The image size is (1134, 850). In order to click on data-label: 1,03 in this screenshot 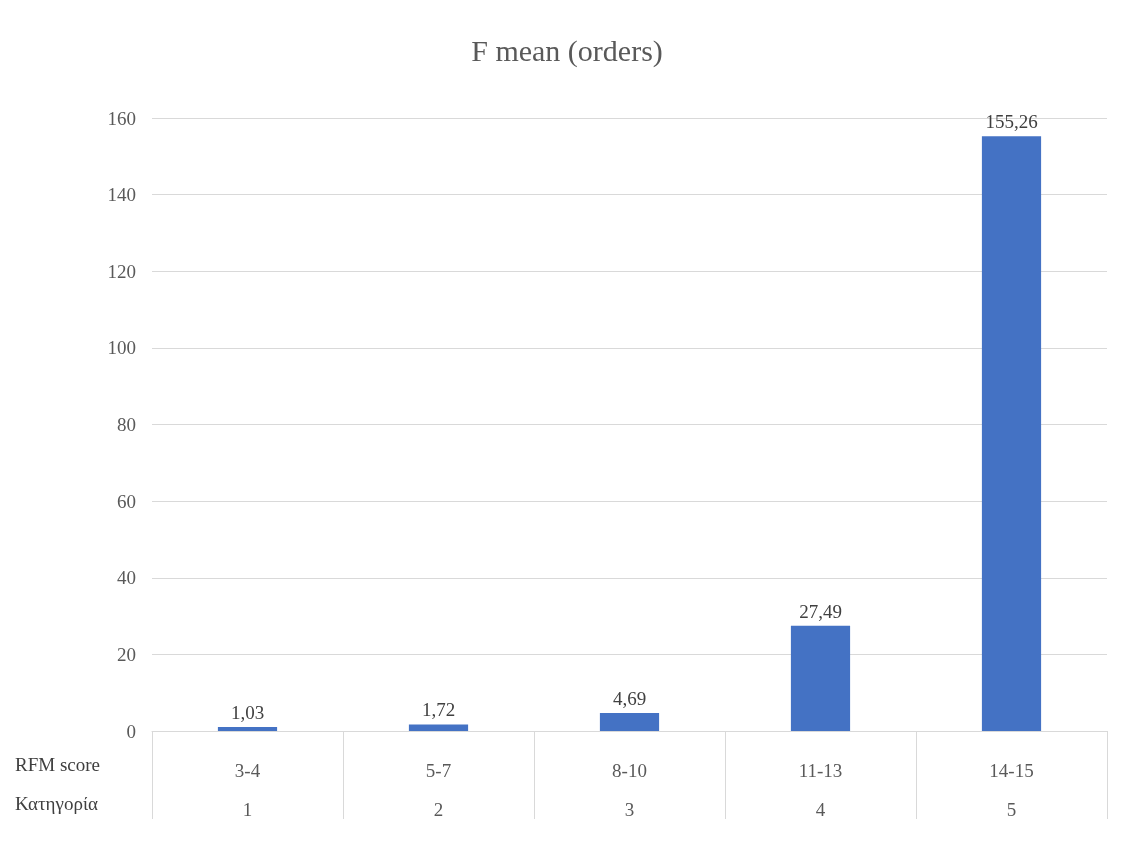, I will do `click(247, 713)`.